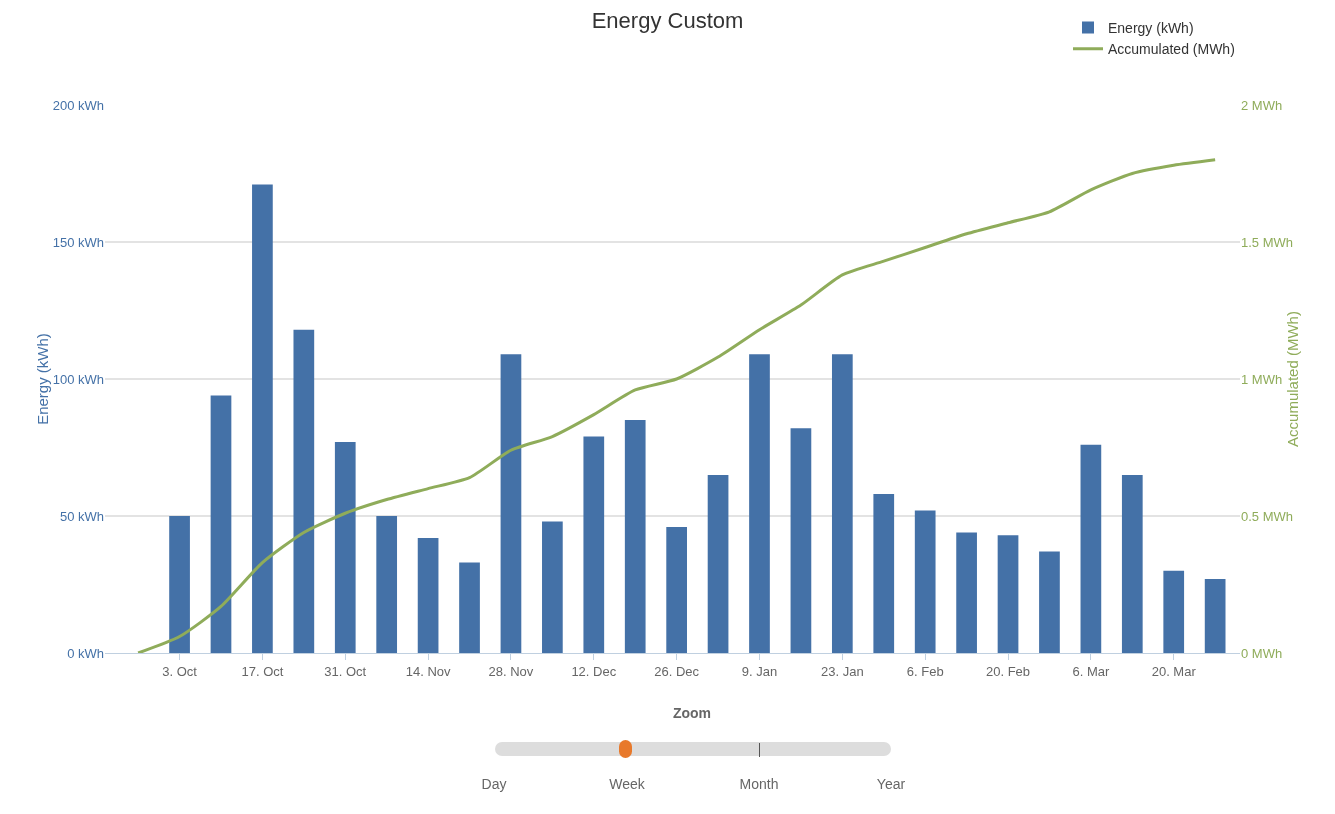  I want to click on text: Zoom, so click(692, 713).